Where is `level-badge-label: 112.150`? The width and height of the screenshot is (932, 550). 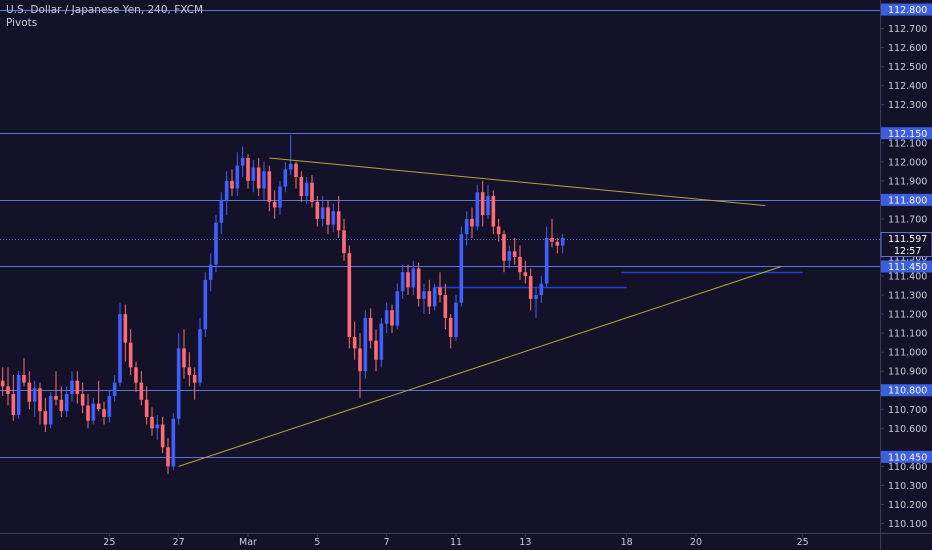
level-badge-label: 112.150 is located at coordinates (907, 134).